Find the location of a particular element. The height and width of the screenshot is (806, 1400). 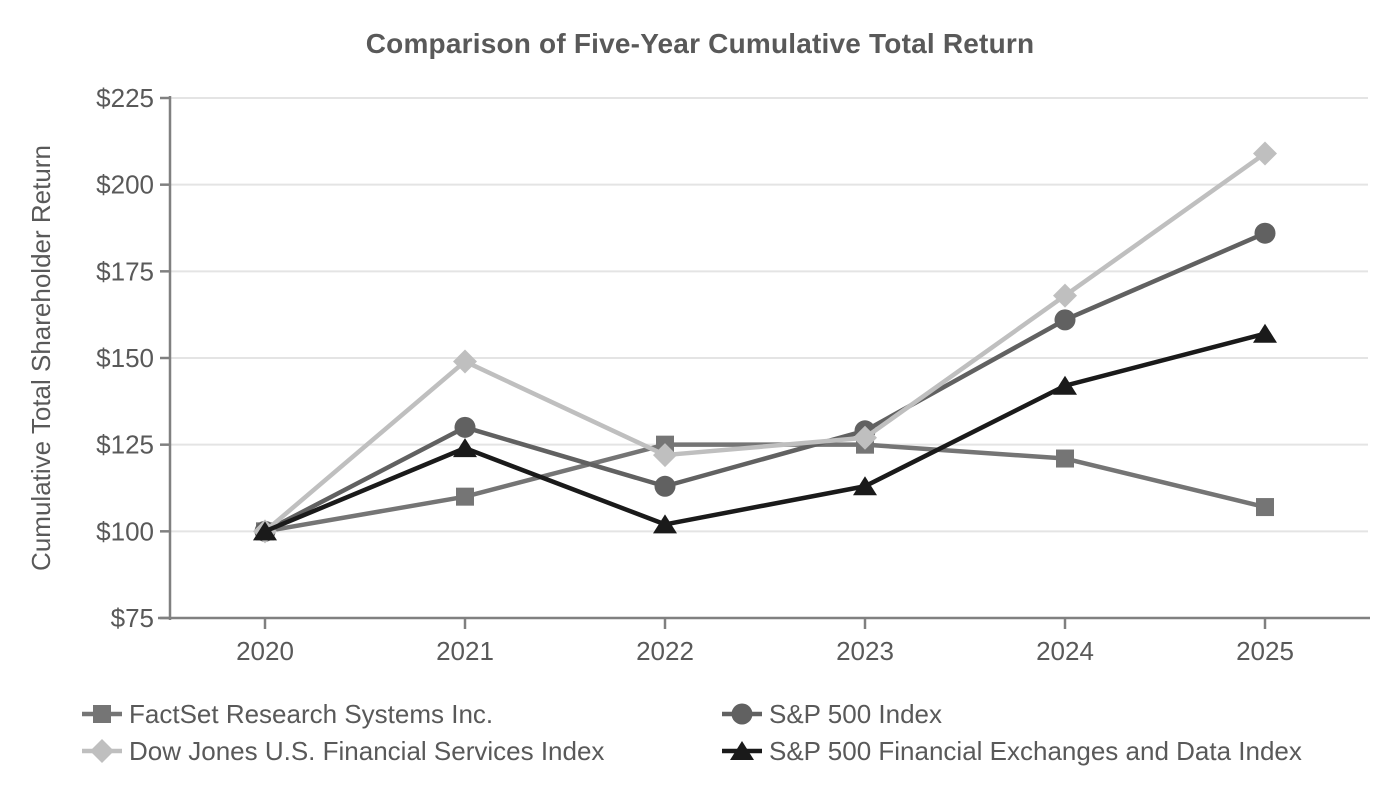

legend-label: Dow Jones U.S. Financial Services Index is located at coordinates (367, 750).